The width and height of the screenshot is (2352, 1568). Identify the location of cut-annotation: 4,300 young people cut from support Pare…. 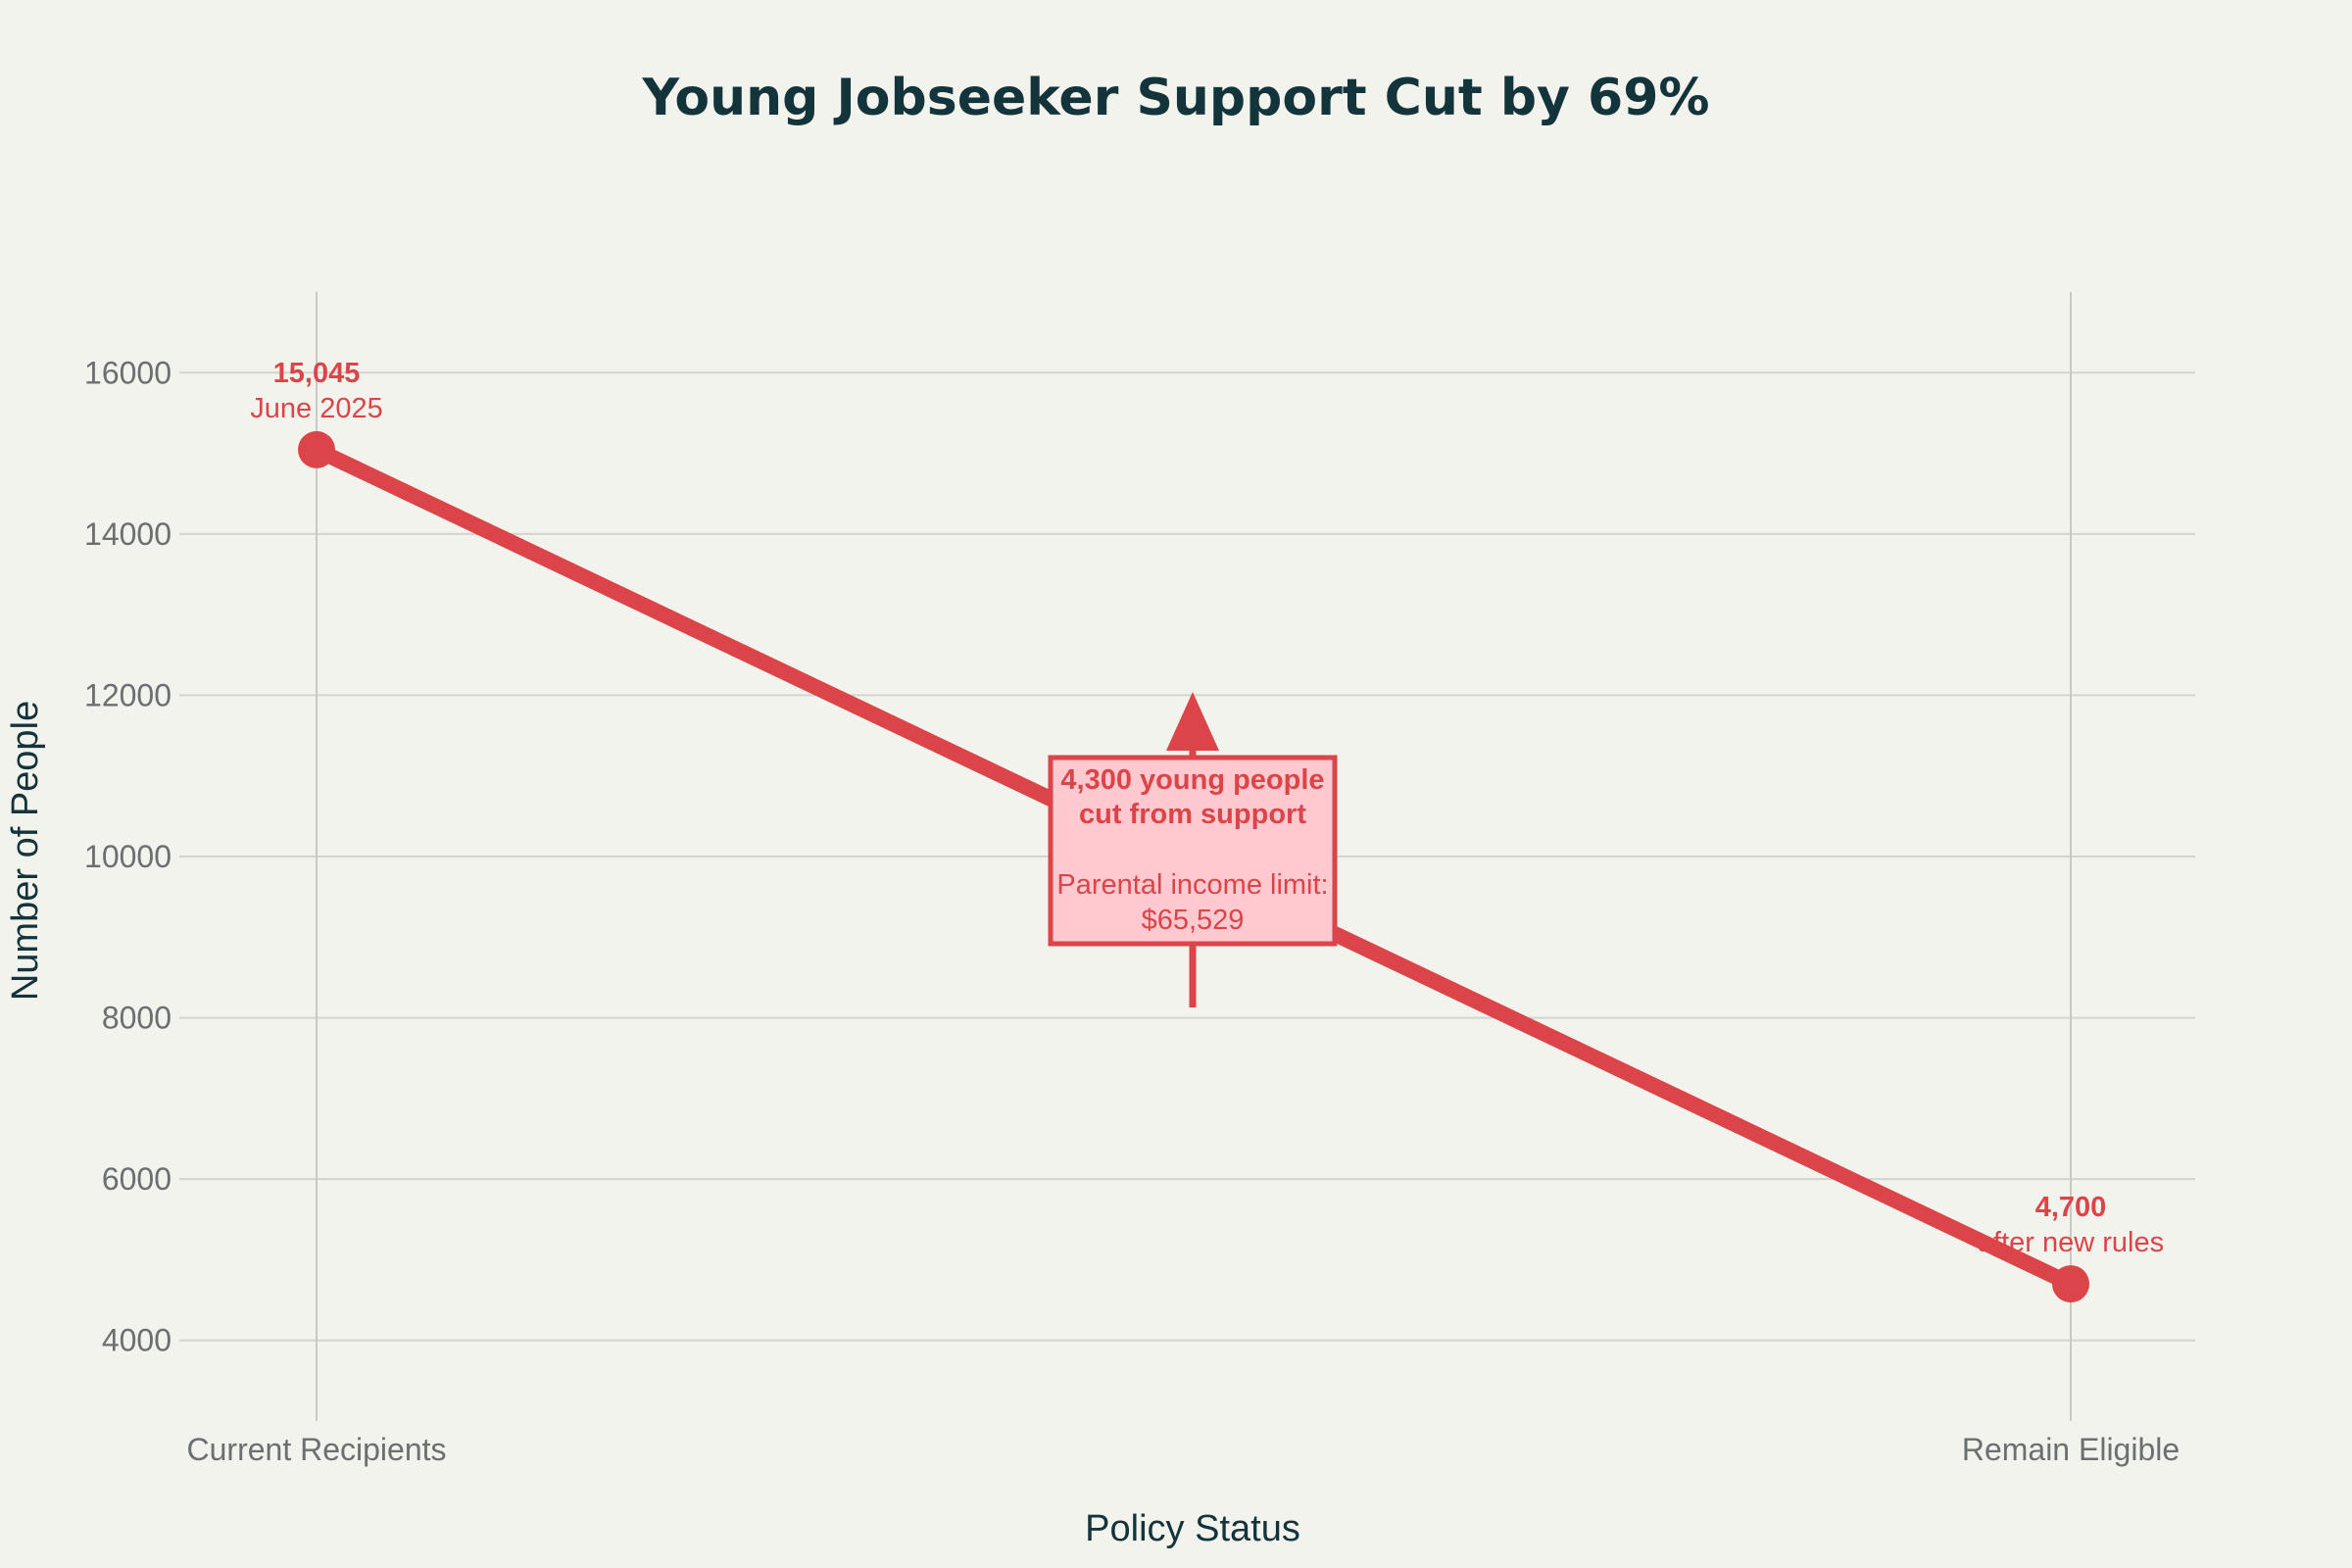
(1193, 849).